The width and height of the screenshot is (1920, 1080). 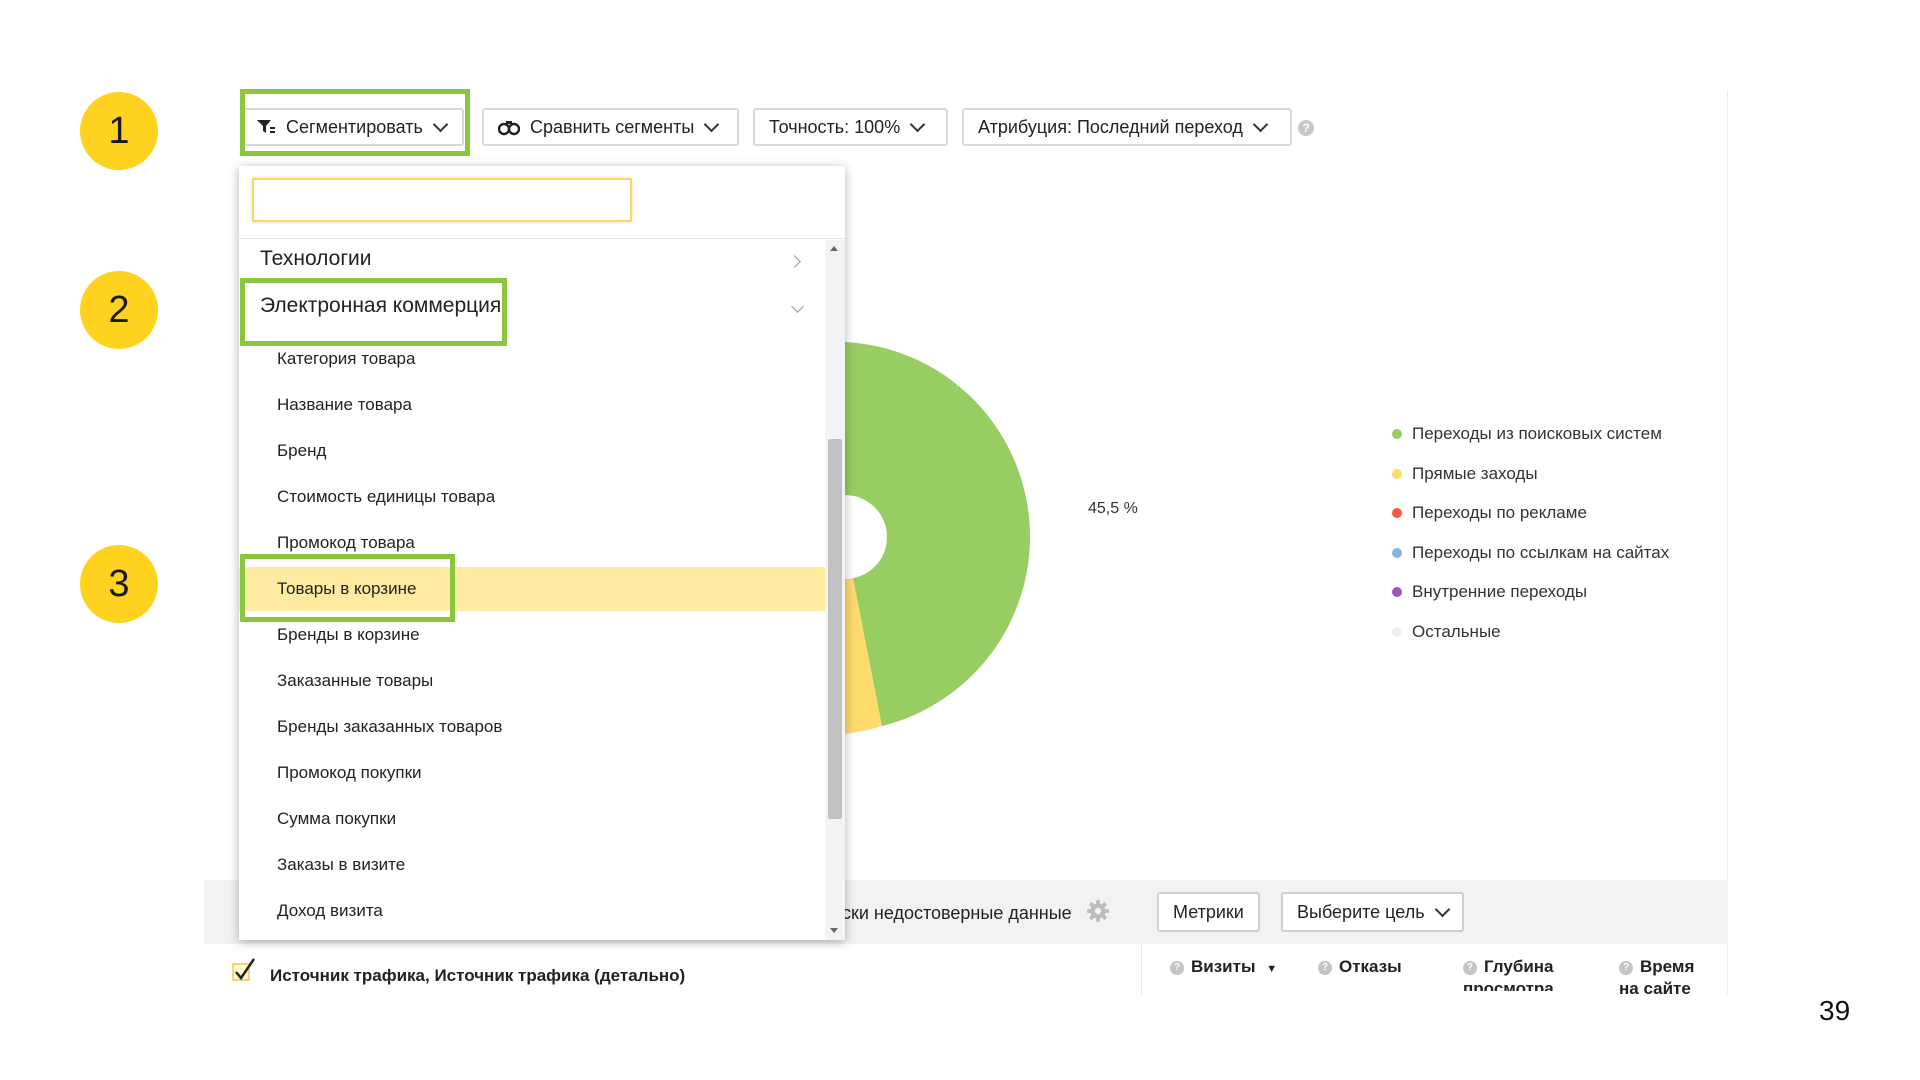 I want to click on step-badge-3: 3, so click(x=119, y=584).